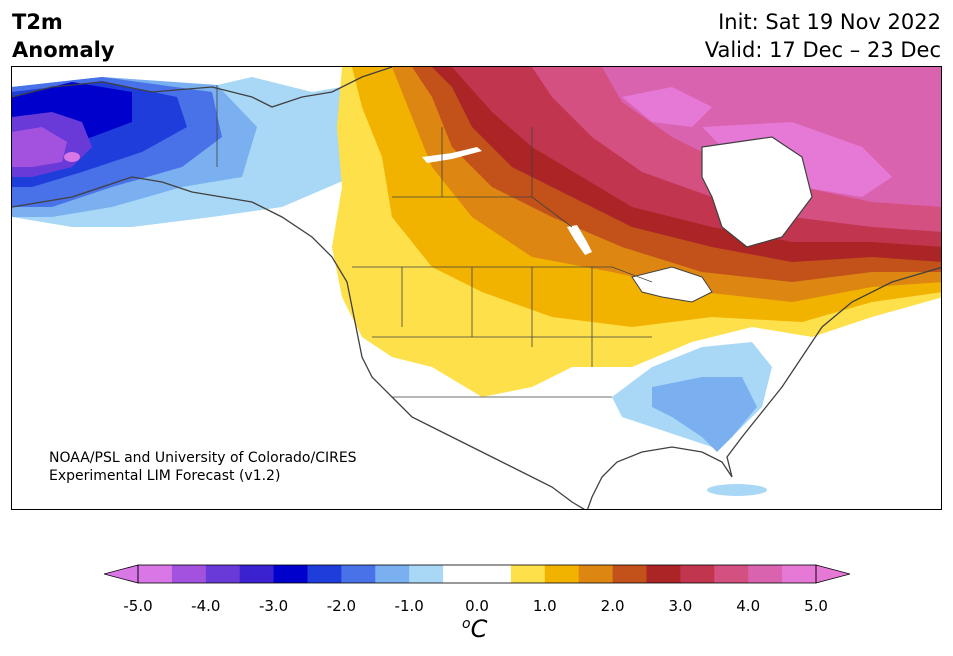 This screenshot has height=656, width=953. What do you see at coordinates (680, 606) in the screenshot?
I see `colorbar-tick-label: 3.0` at bounding box center [680, 606].